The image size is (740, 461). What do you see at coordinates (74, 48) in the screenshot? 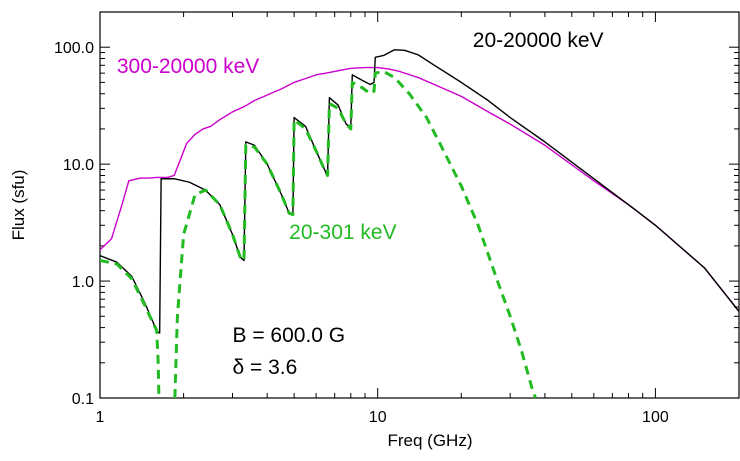
I see `y-tick-label: 100.0` at bounding box center [74, 48].